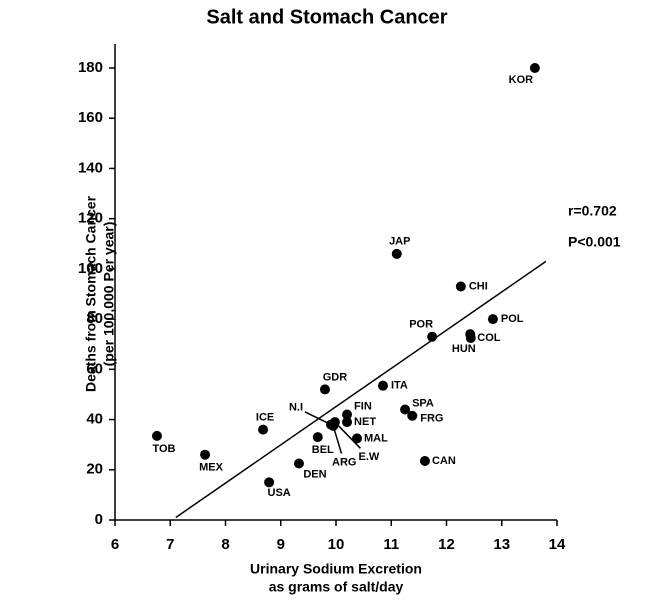 Image resolution: width=650 pixels, height=605 pixels. Describe the element at coordinates (296, 407) in the screenshot. I see `point-label: N.I` at that location.